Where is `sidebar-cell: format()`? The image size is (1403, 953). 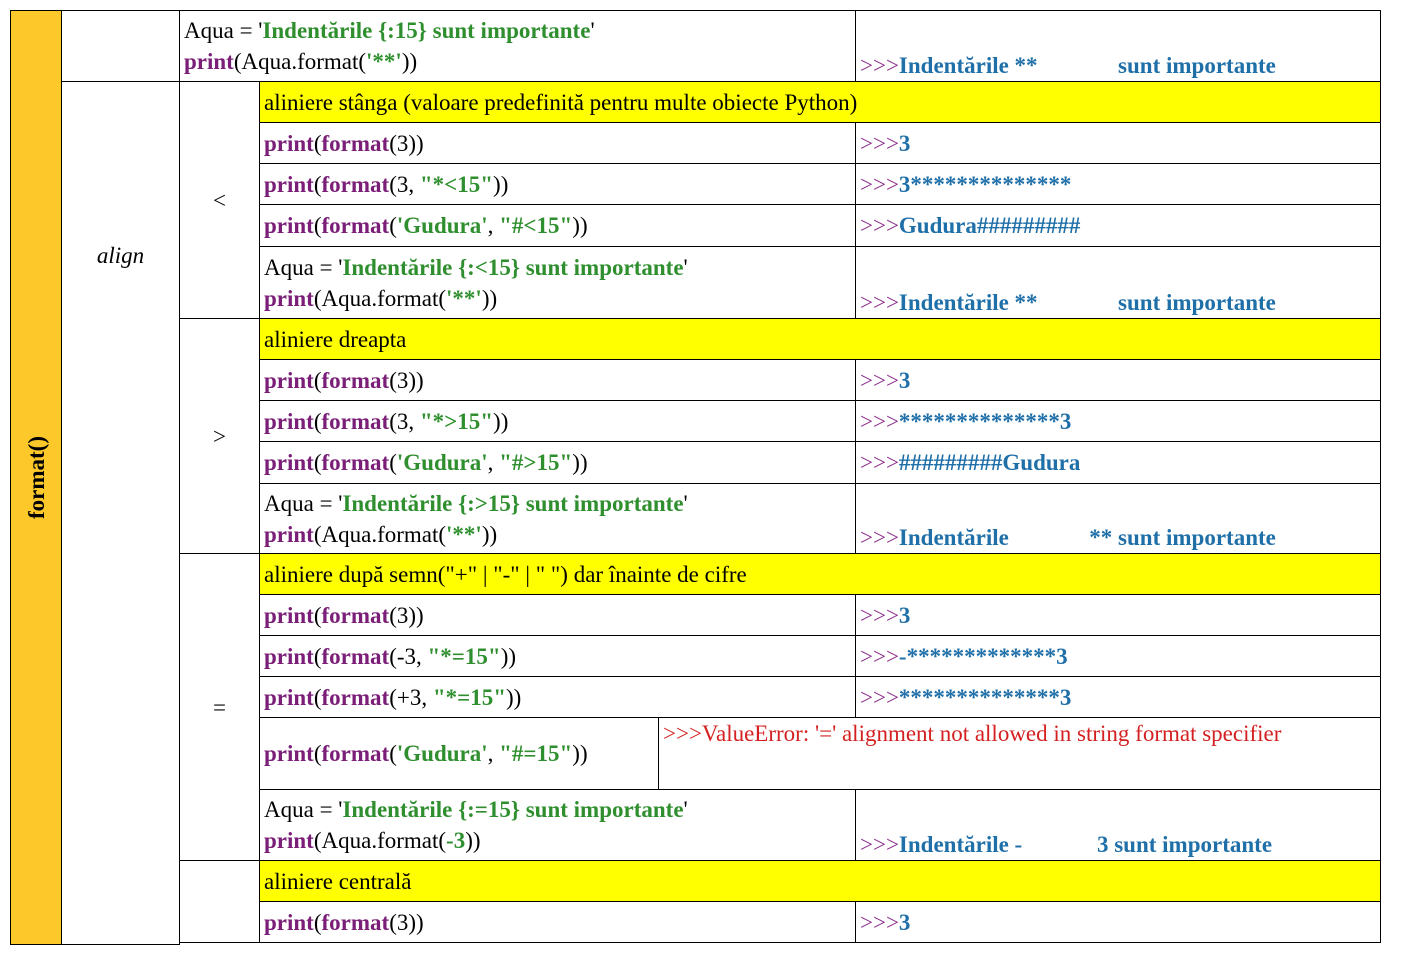 sidebar-cell: format() is located at coordinates (36, 477).